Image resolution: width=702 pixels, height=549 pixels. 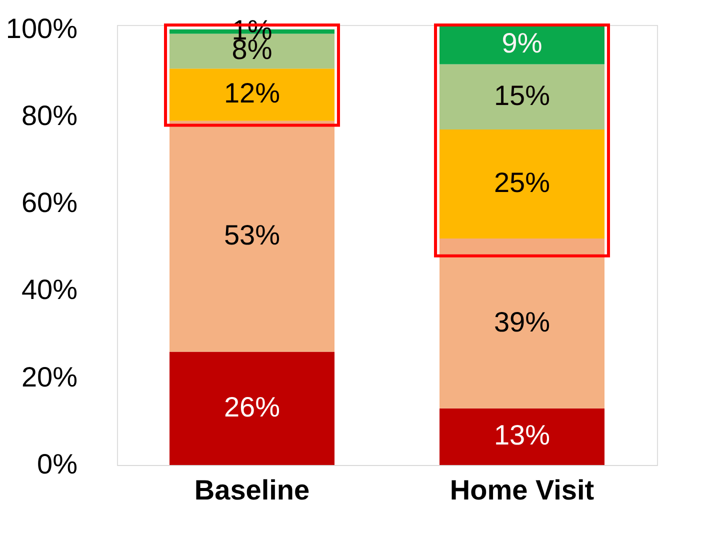 I want to click on data-label: 53%, so click(x=252, y=234).